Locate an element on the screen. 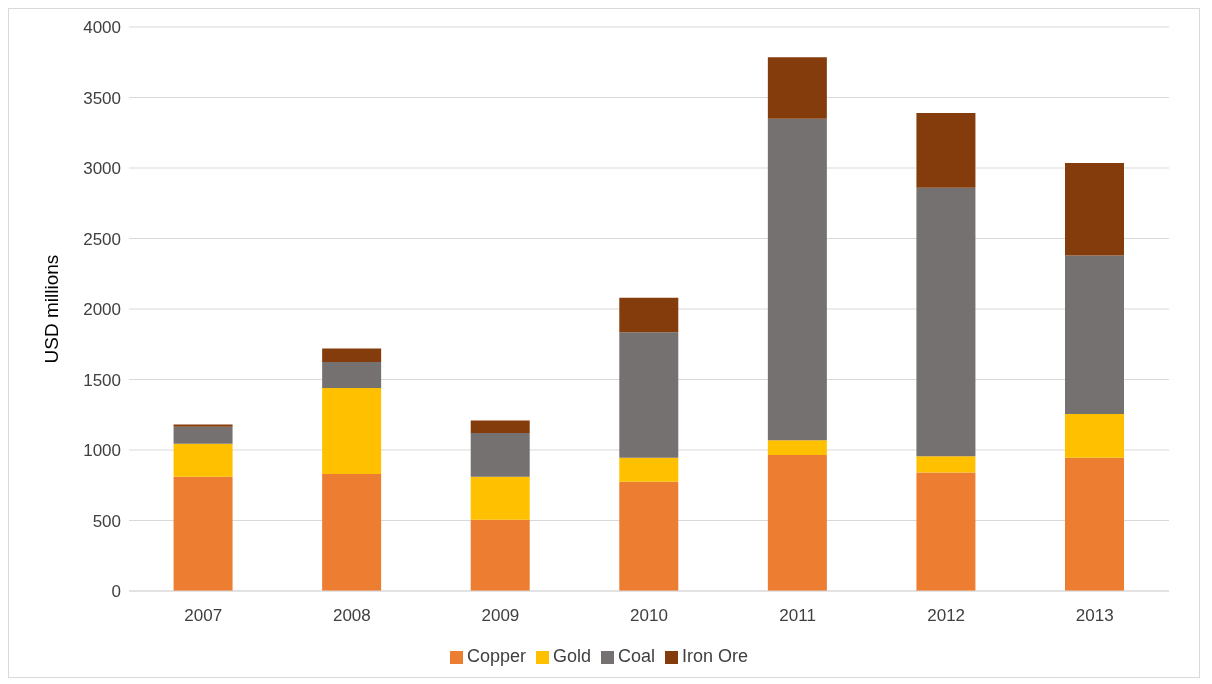 The width and height of the screenshot is (1212, 684). x-tick-label: 2011 is located at coordinates (797, 616).